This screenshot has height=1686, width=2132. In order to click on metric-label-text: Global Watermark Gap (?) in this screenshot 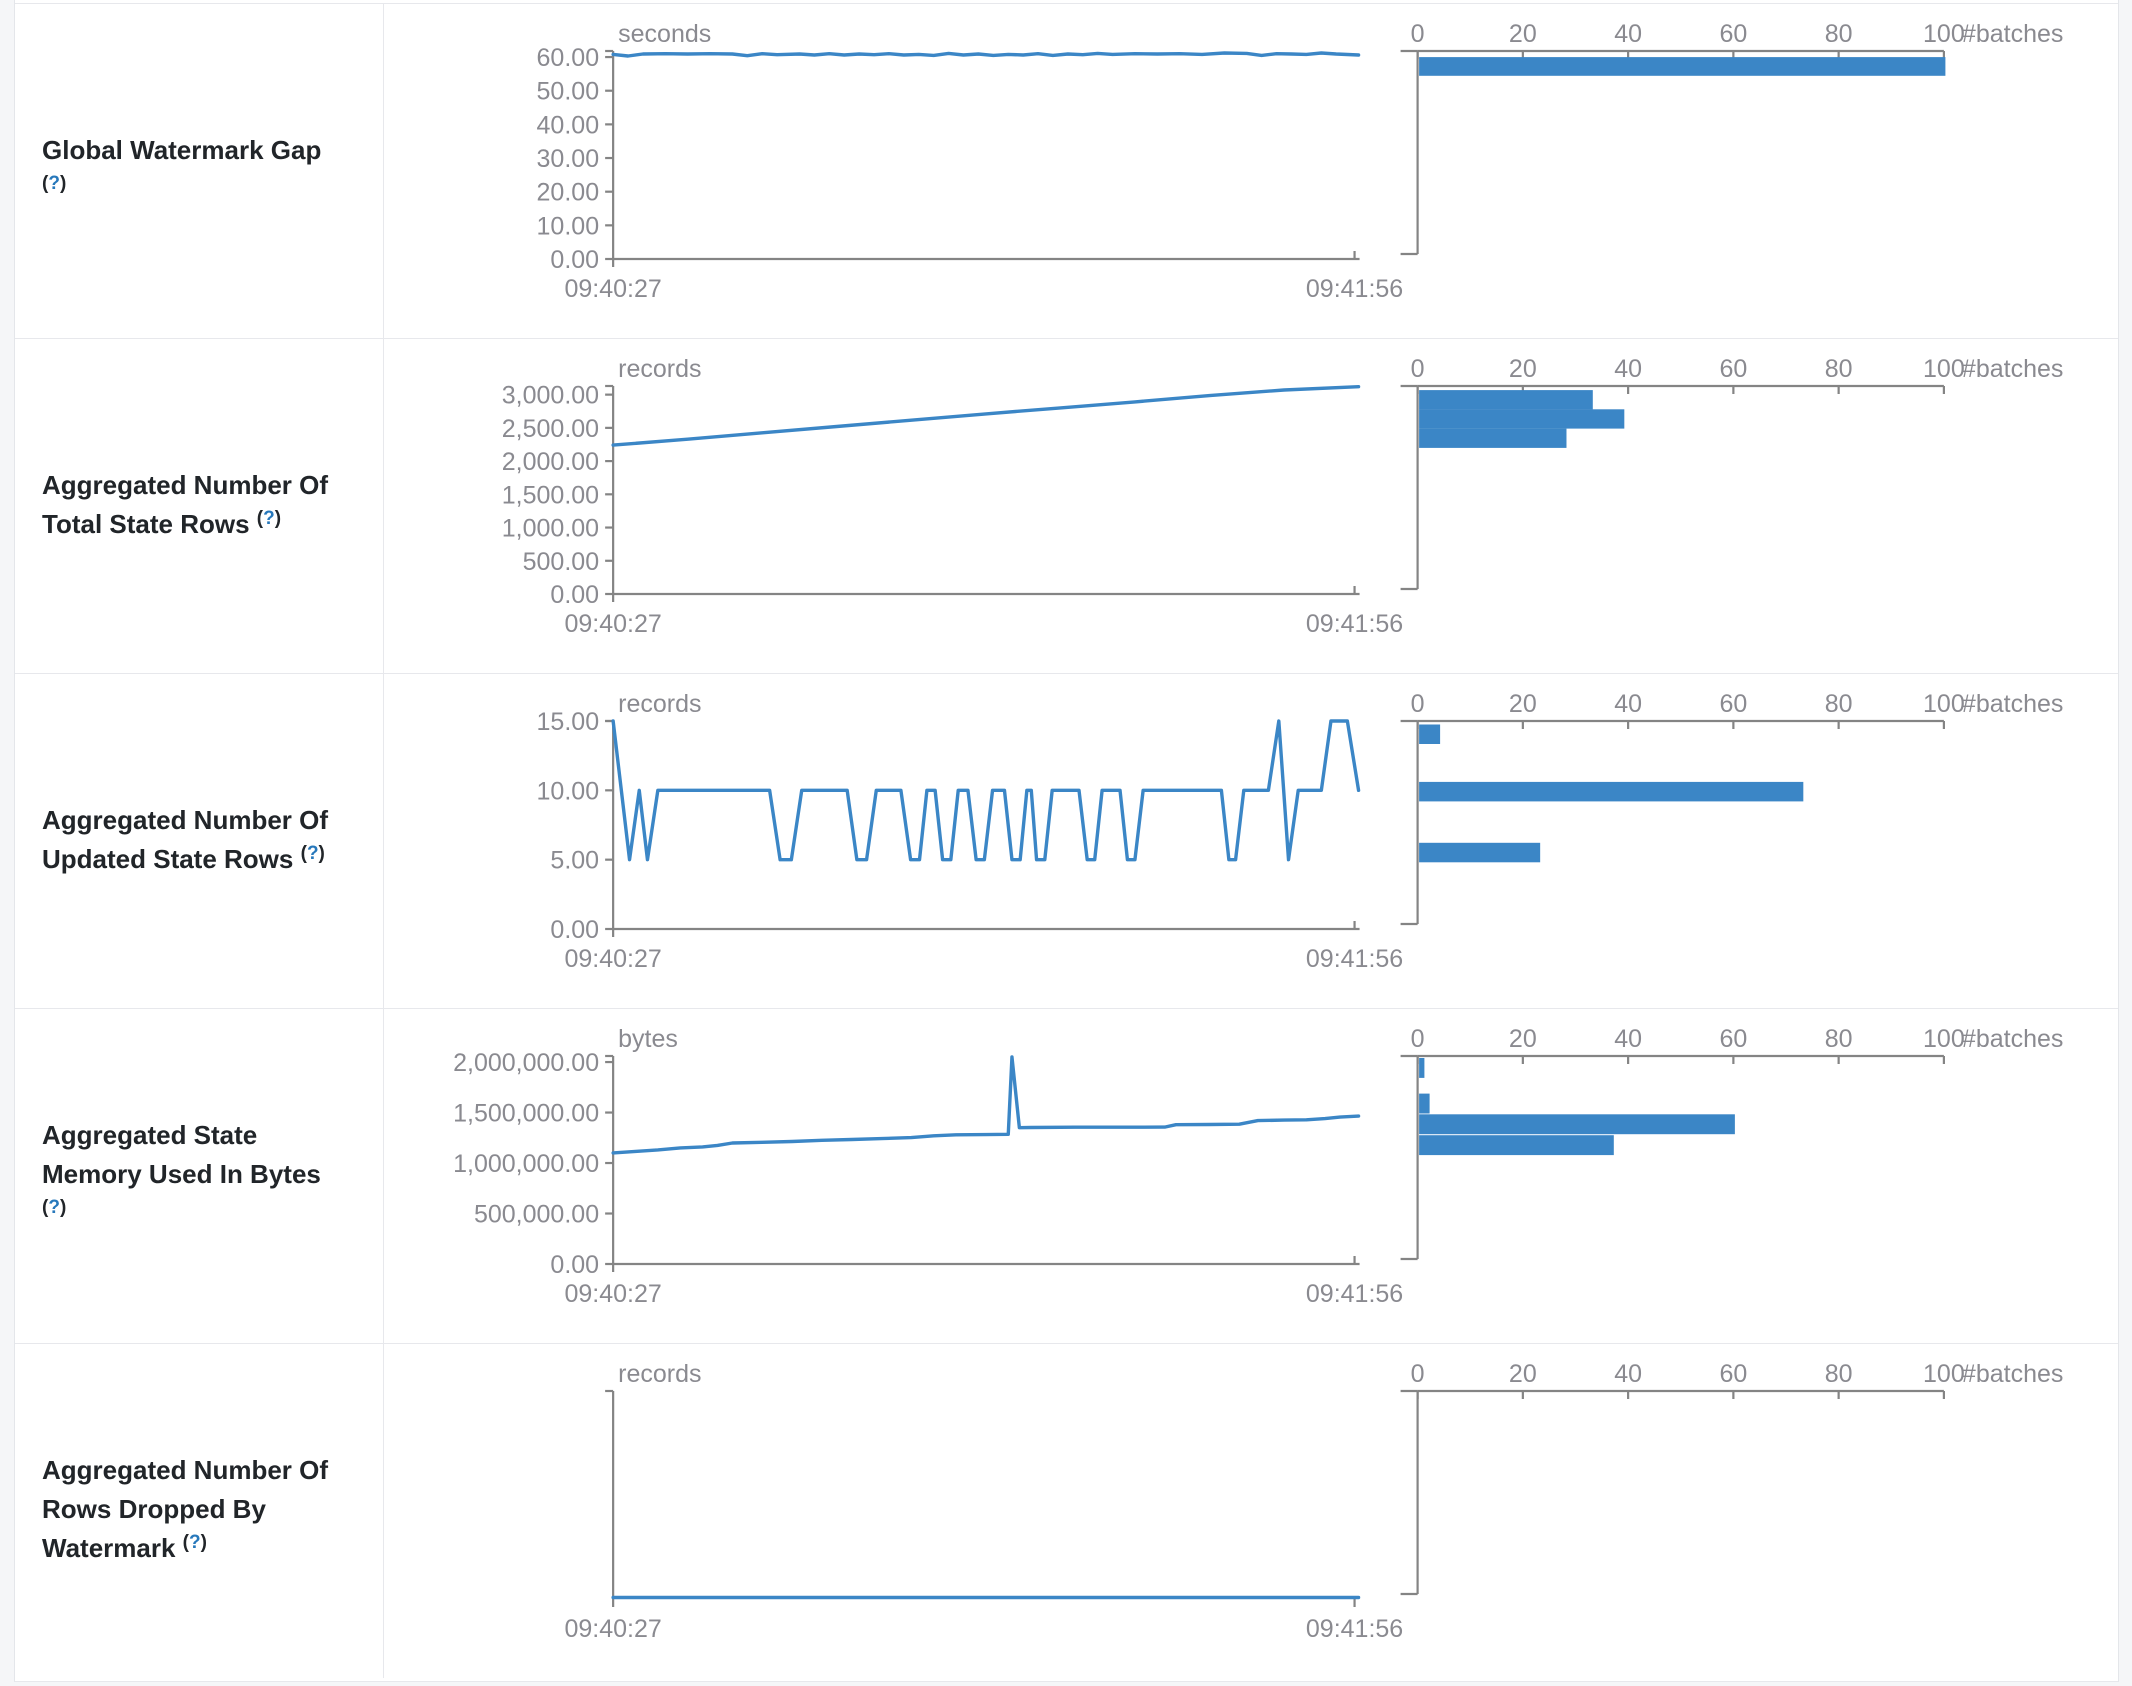, I will do `click(207, 171)`.